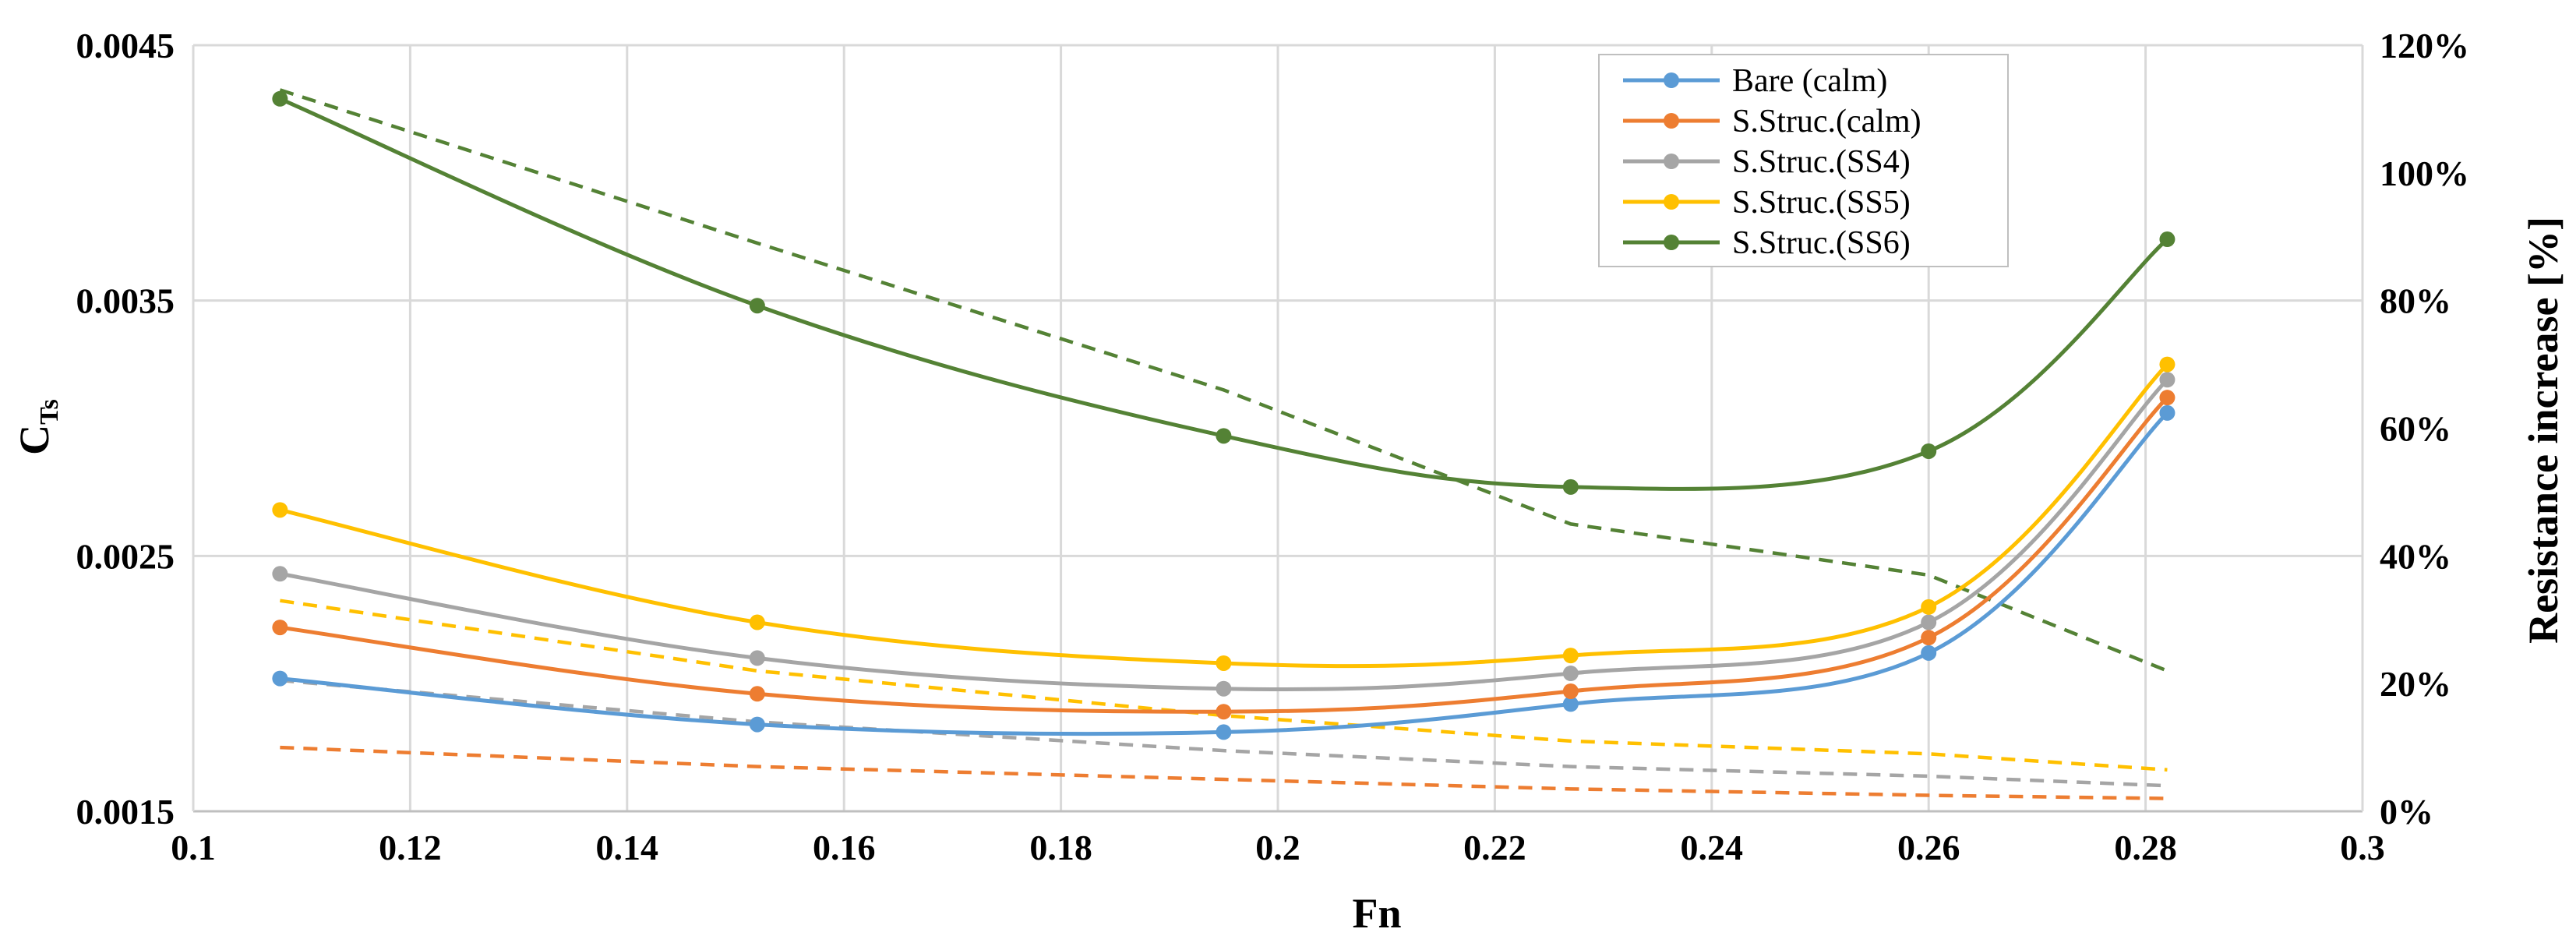 Image resolution: width=2576 pixels, height=950 pixels. What do you see at coordinates (34, 440) in the screenshot?
I see `left-axis-title-main: C` at bounding box center [34, 440].